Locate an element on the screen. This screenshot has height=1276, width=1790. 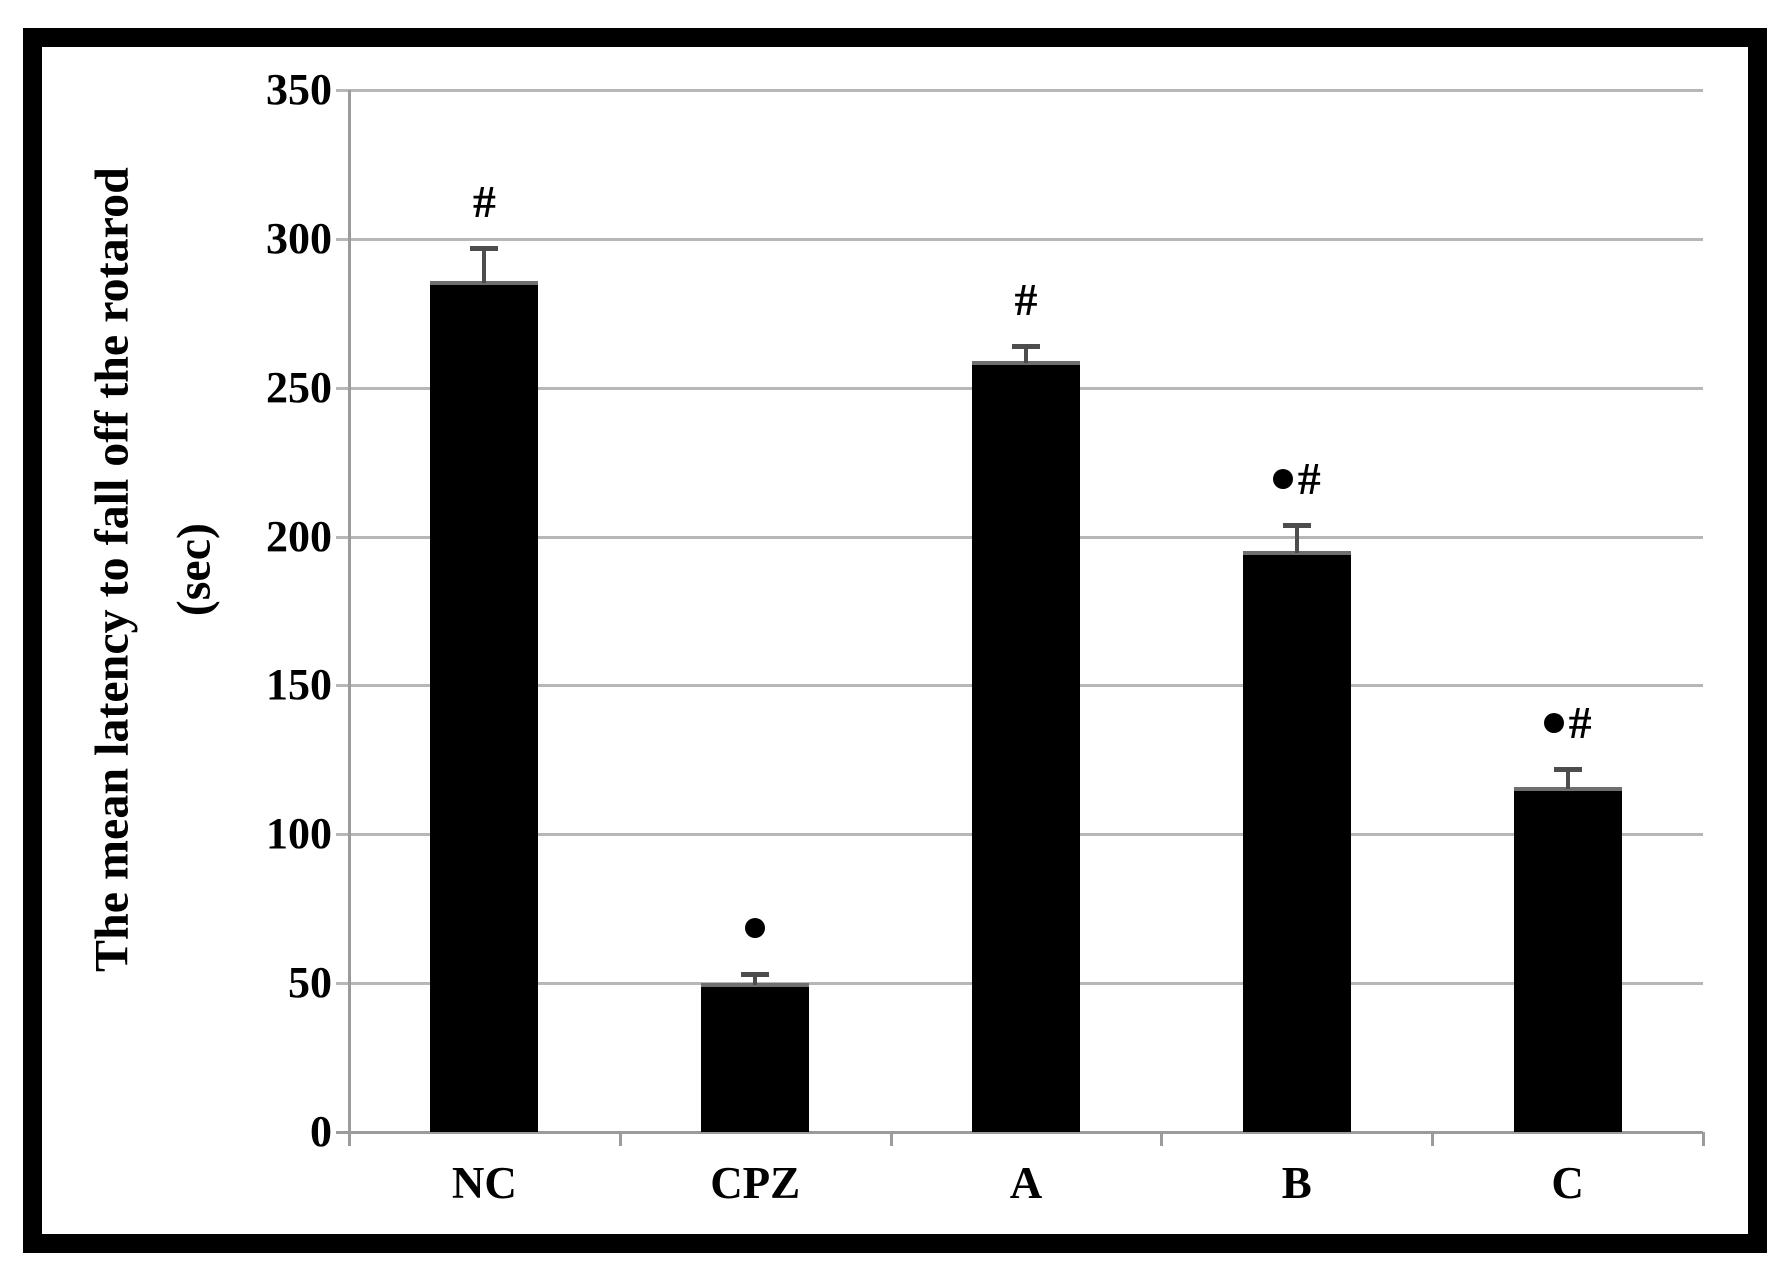
bar-NC is located at coordinates (484, 706).